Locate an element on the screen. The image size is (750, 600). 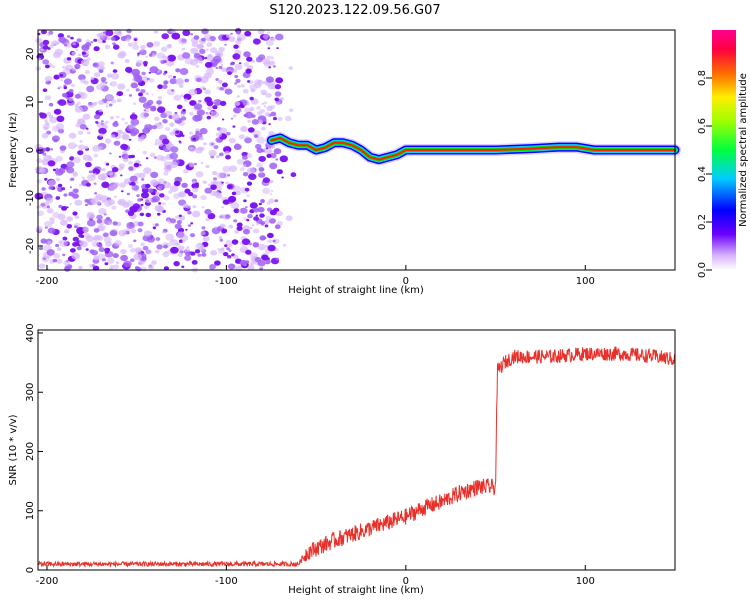
y-tick-label: 10 is located at coordinates (30, 102).